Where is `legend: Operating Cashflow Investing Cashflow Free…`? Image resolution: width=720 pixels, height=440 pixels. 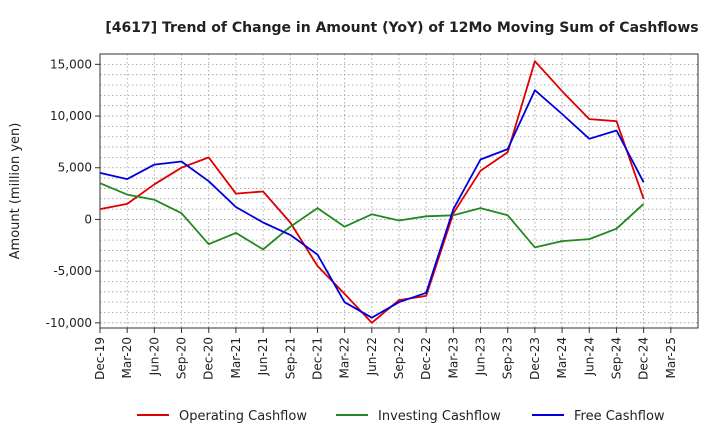
legend: Operating Cashflow Investing Cashflow Free… is located at coordinates (401, 416).